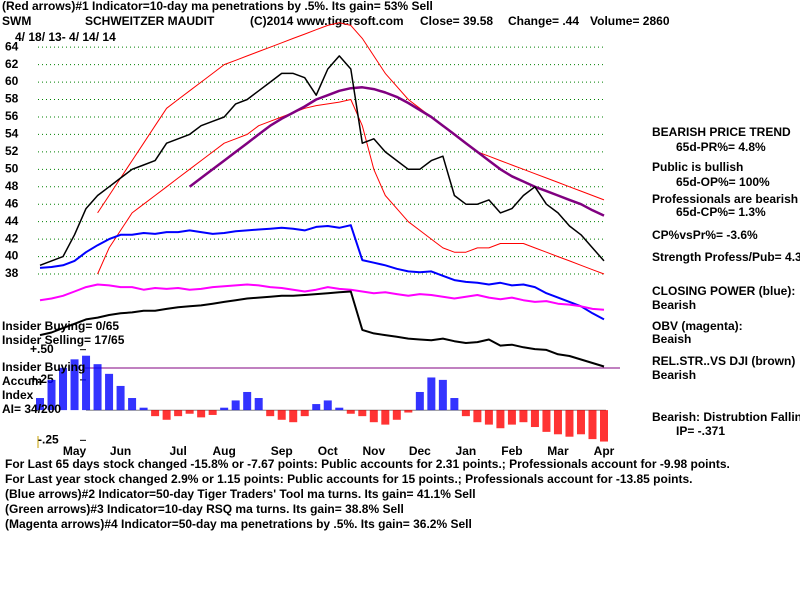 This screenshot has height=600, width=800. I want to click on x-tick-label: Aug, so click(223, 451).